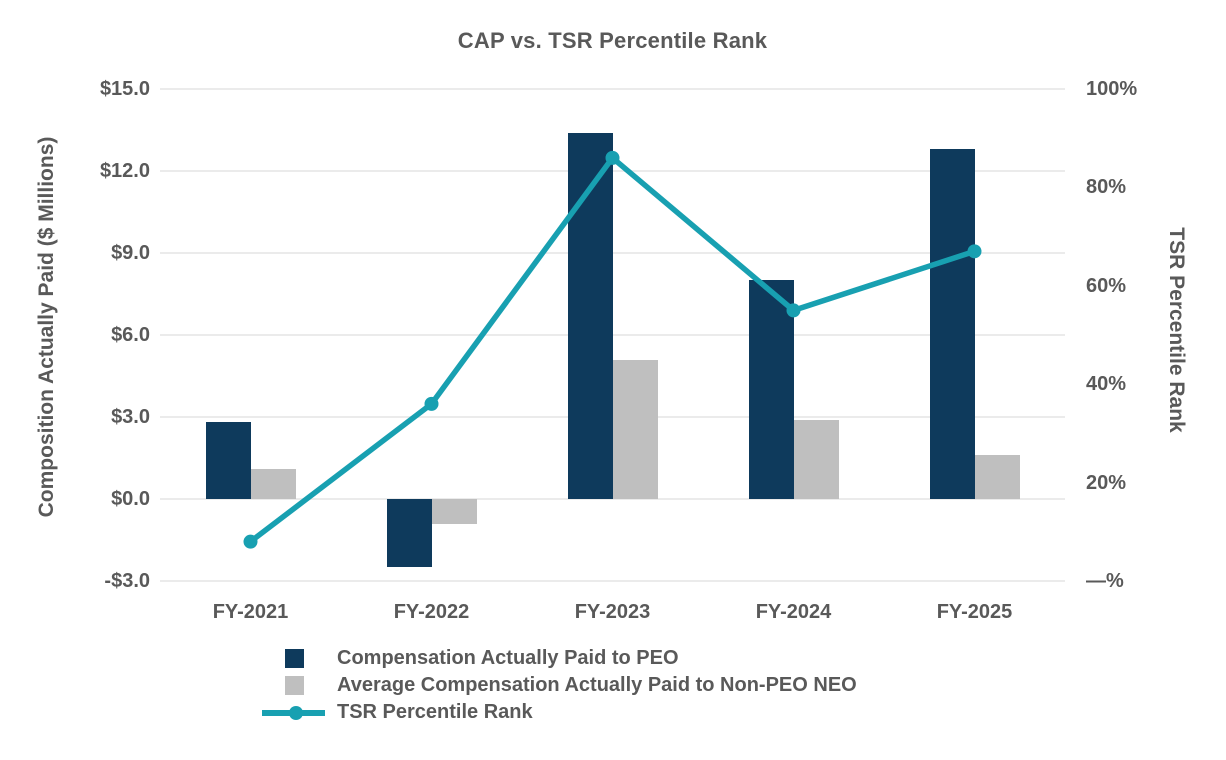  What do you see at coordinates (635, 429) in the screenshot?
I see `bar-nonpeo-FY-2023` at bounding box center [635, 429].